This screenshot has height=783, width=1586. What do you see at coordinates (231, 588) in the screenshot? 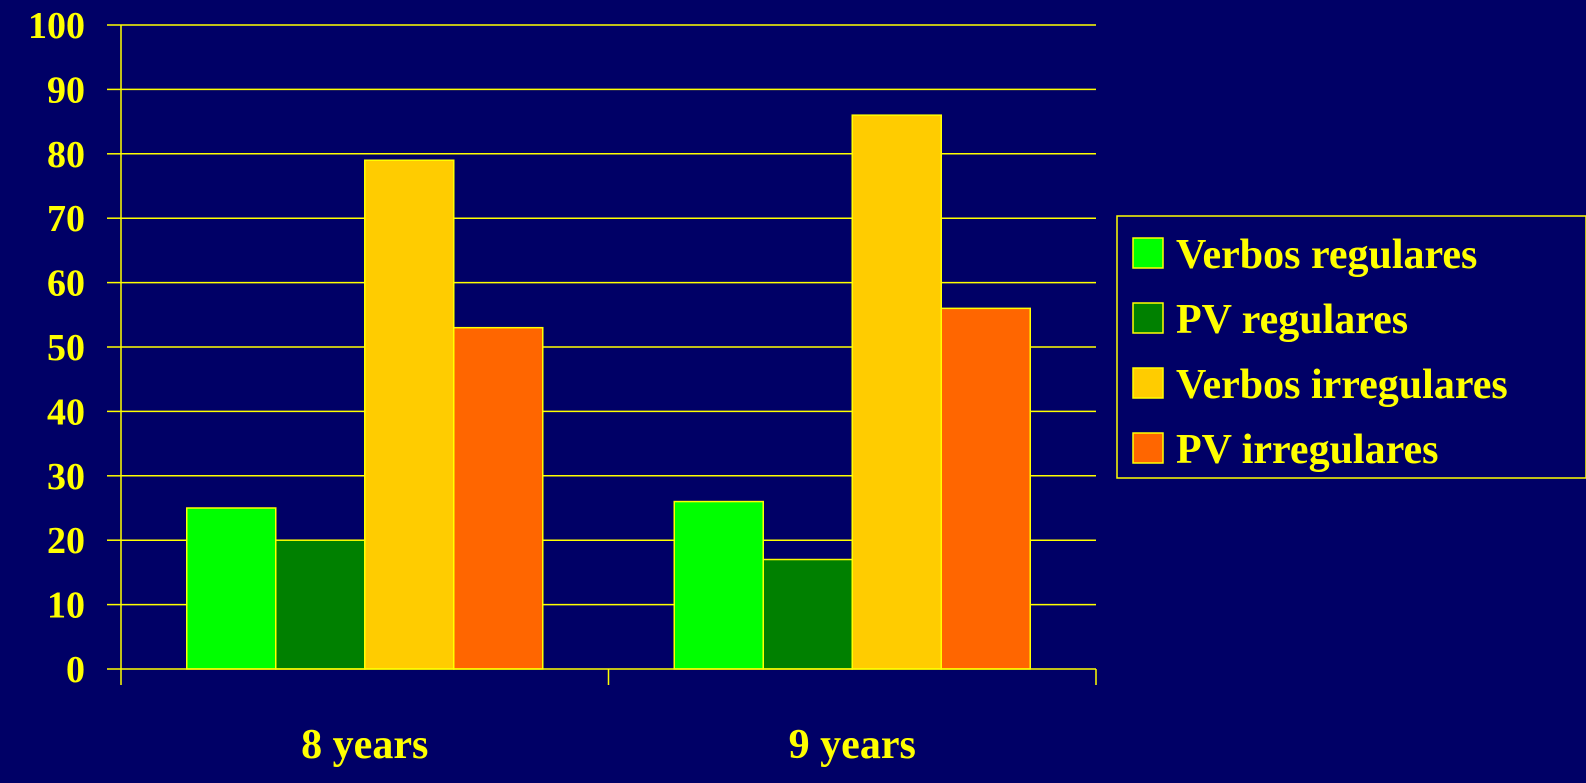
I see `bar-verbos-regulares-8-years` at bounding box center [231, 588].